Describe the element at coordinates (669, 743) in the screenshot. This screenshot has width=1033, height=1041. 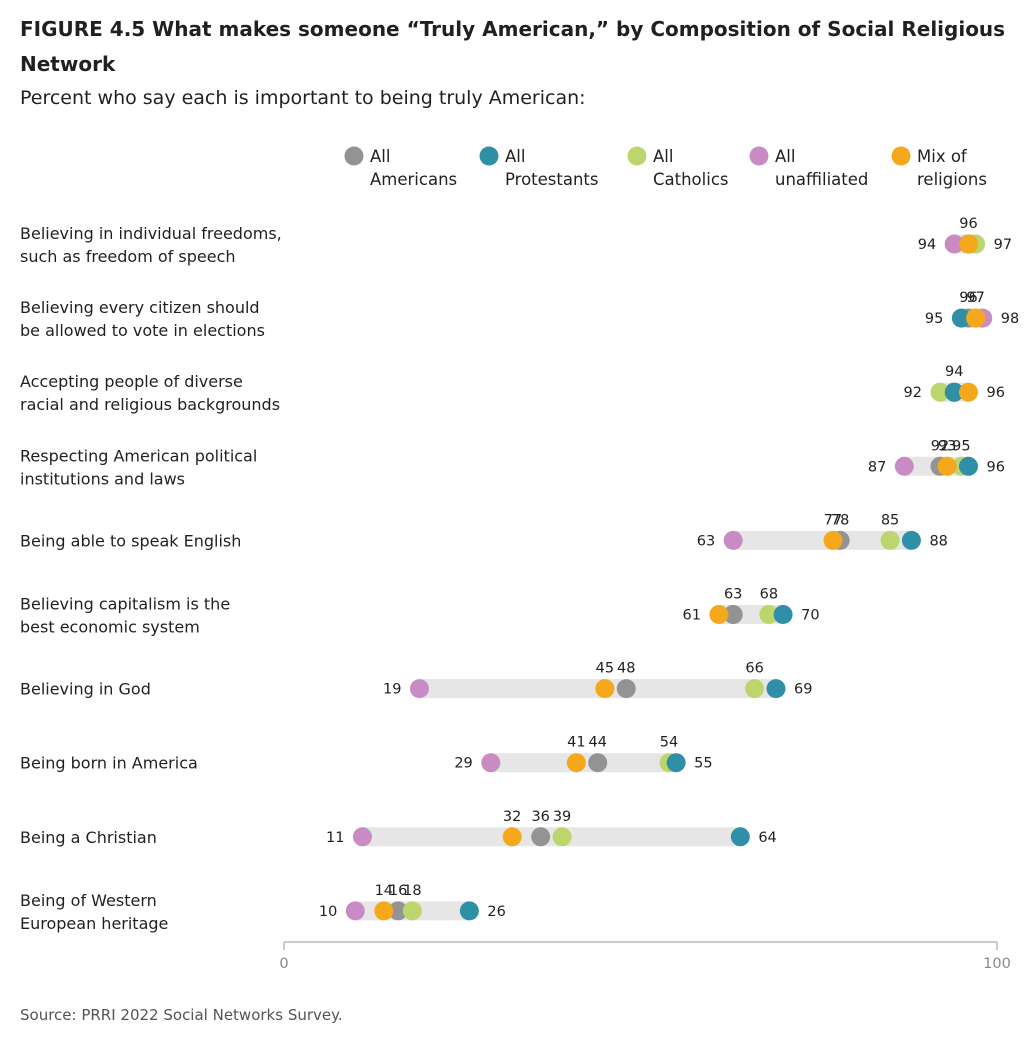
I see `value-label: 54` at that location.